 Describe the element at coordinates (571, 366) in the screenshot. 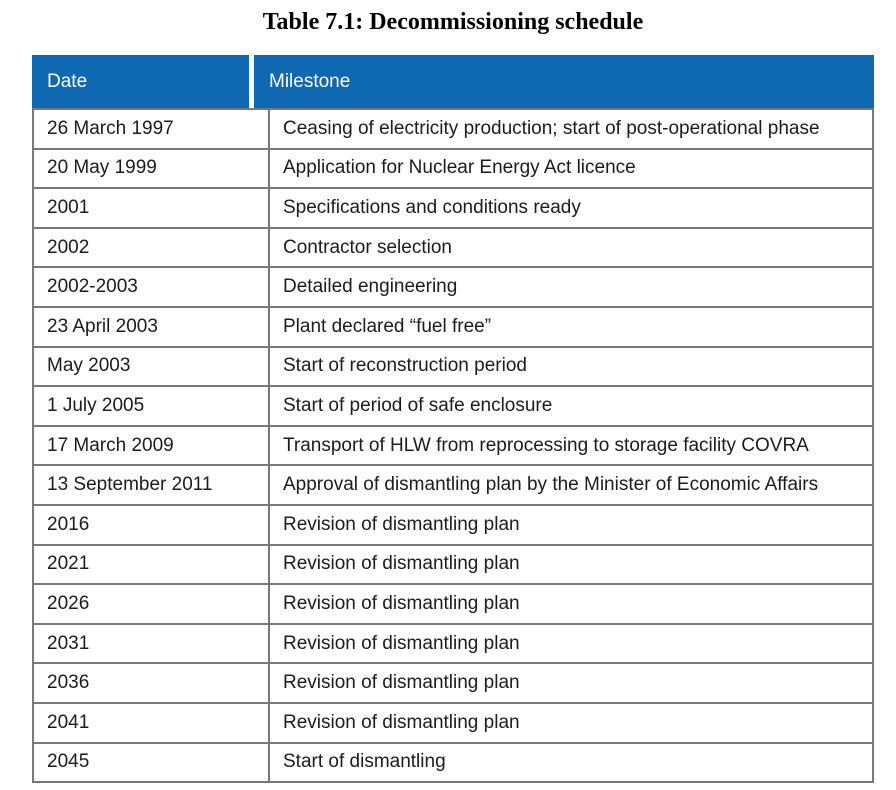

I see `milestone-cell: Start of reconstruction period` at that location.